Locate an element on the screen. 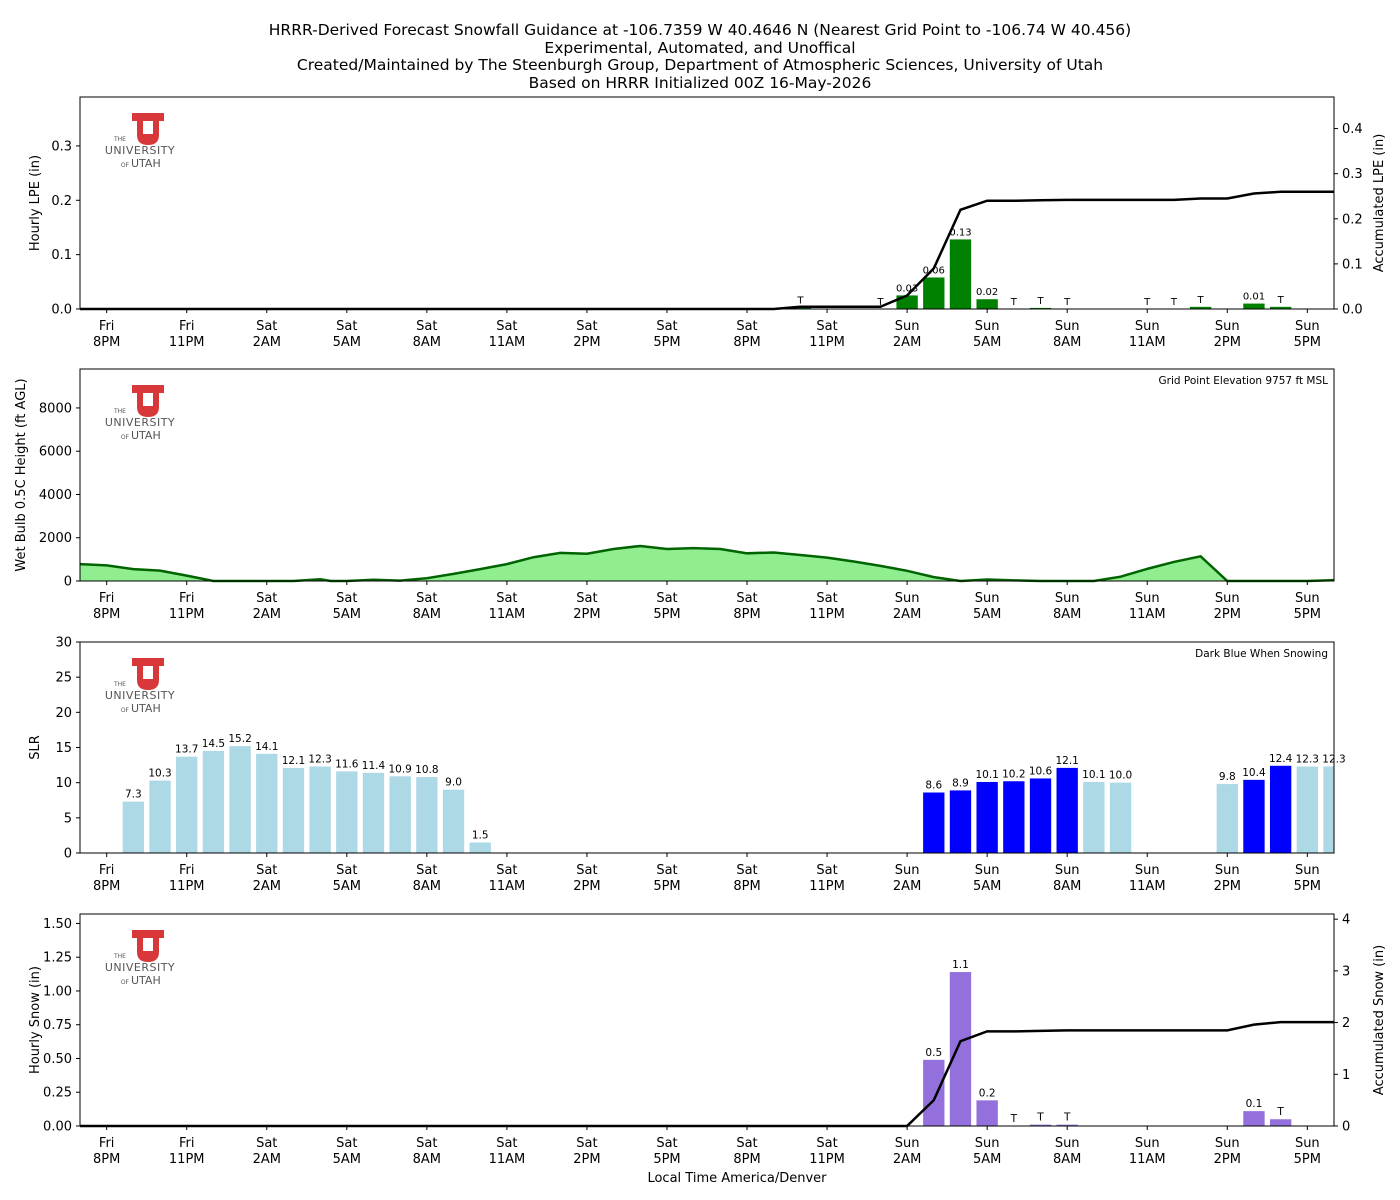 The image size is (1400, 1200). y-tick-label: 1.25 is located at coordinates (57, 958).